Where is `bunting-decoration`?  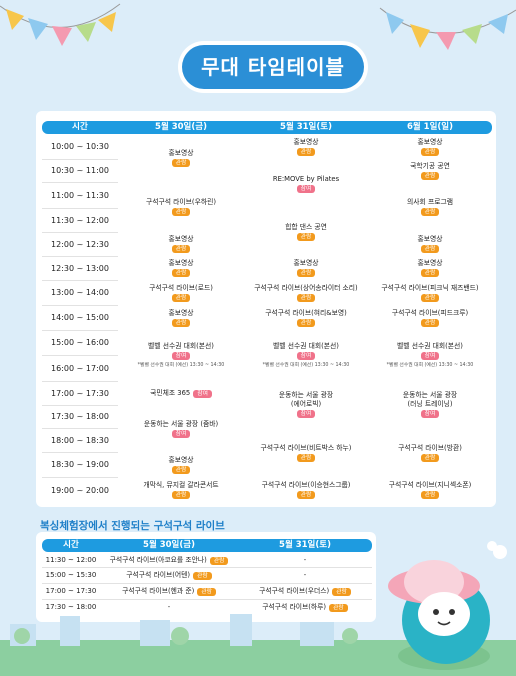 bunting-decoration is located at coordinates (258, 26).